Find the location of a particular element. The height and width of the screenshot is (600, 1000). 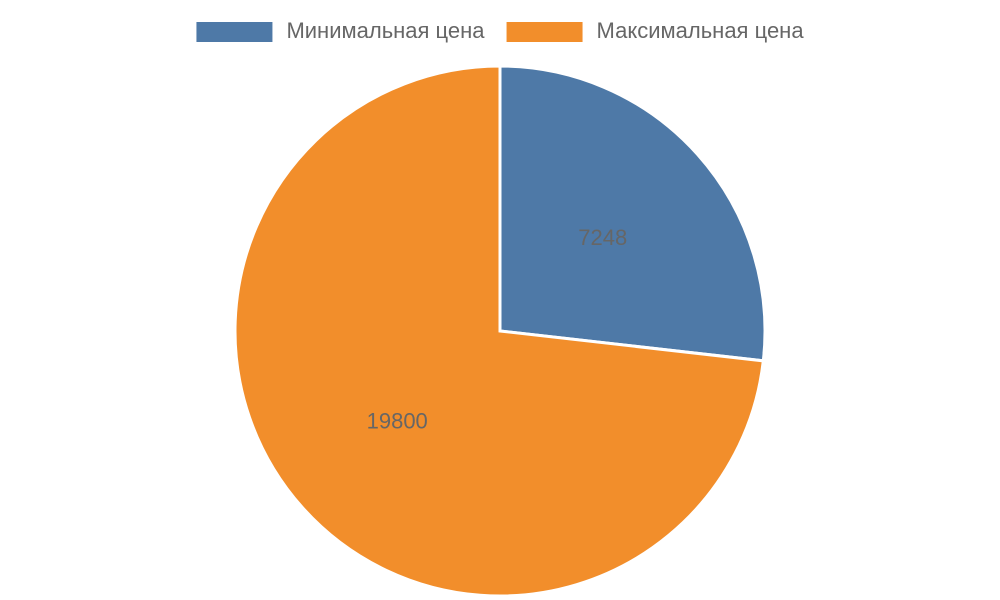

legend-label: Максимальная цена is located at coordinates (701, 30).